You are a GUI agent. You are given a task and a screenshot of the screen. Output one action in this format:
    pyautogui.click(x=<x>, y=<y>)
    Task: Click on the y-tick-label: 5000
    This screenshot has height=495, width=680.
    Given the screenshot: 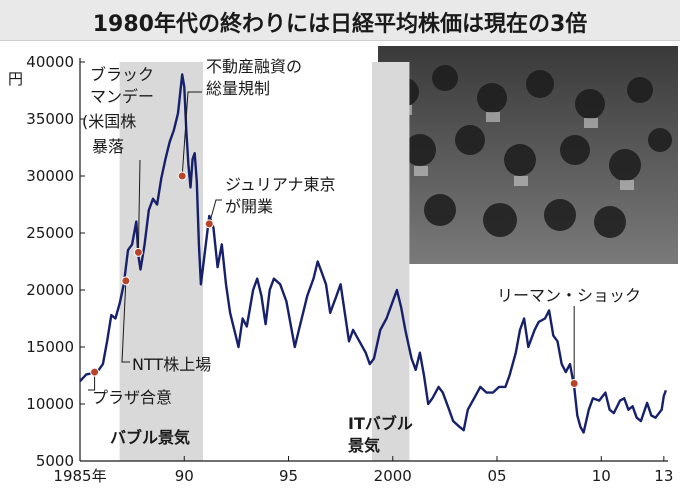 What is the action you would take?
    pyautogui.click(x=55, y=461)
    